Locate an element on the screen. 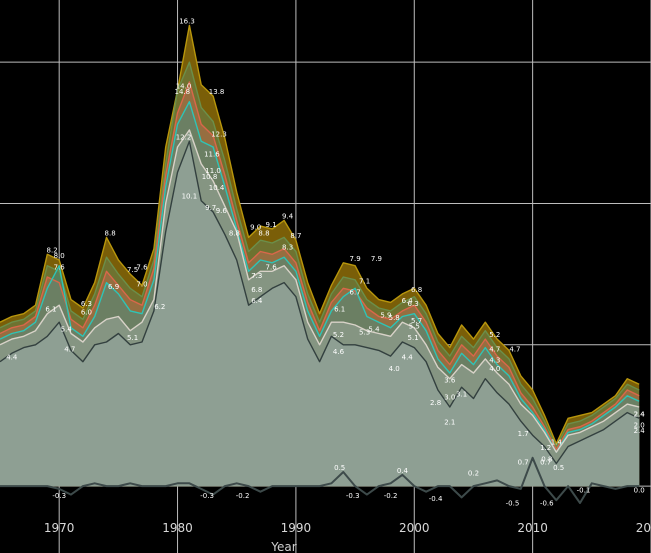 The image size is (651, 553). data-label: 6.7 is located at coordinates (355, 293).